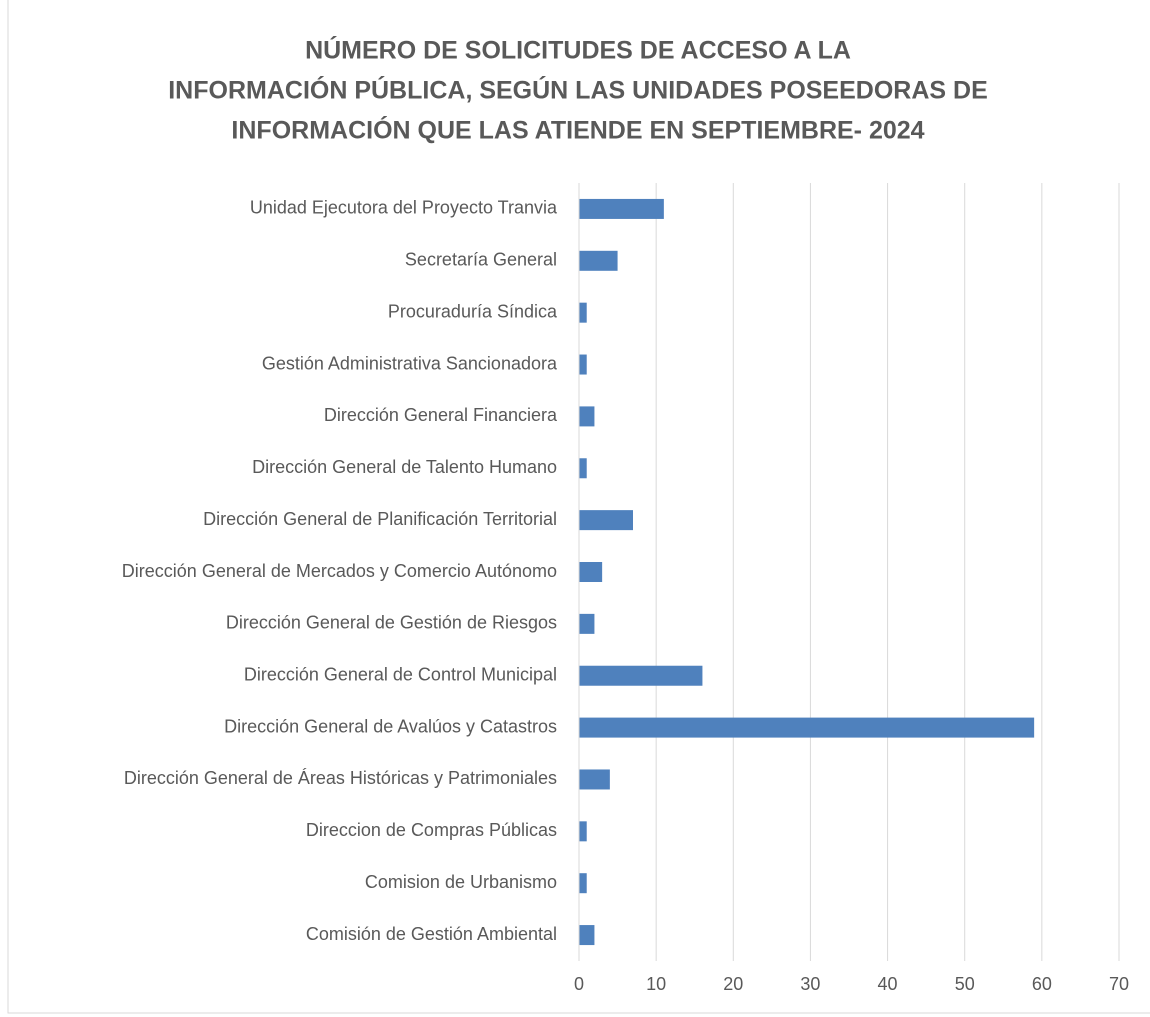  I want to click on y-tick-label: Dirección General de Gestión de Riesgos, so click(391, 623).